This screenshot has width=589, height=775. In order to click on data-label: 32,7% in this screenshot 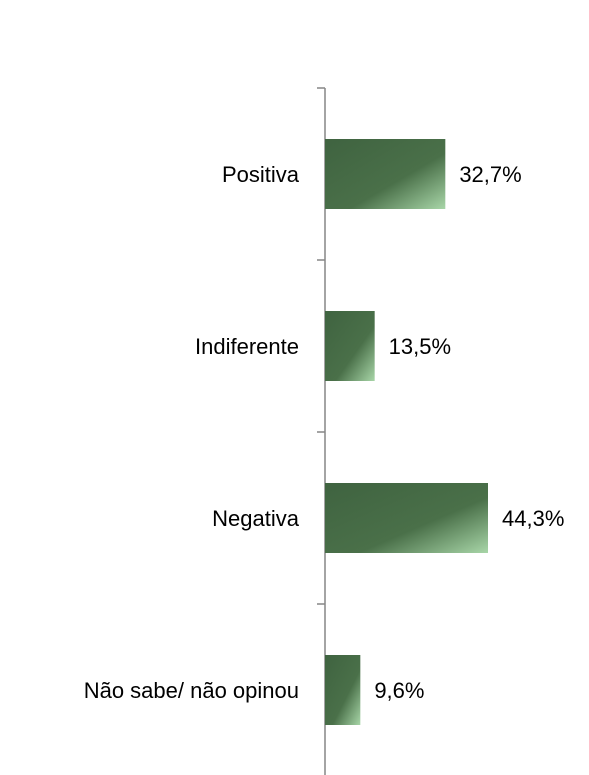, I will do `click(490, 174)`.